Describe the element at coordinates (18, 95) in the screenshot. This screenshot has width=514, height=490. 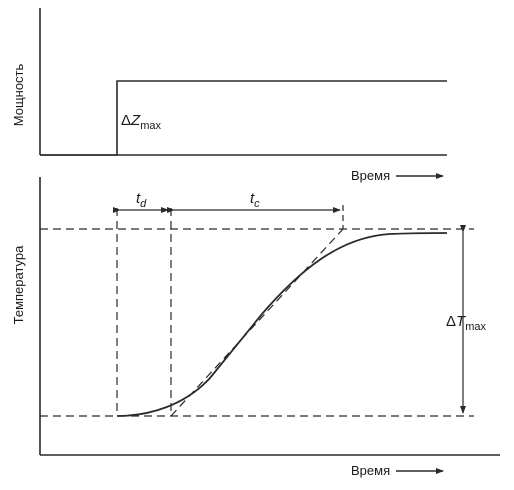
I see `power-y-label: Мощность` at that location.